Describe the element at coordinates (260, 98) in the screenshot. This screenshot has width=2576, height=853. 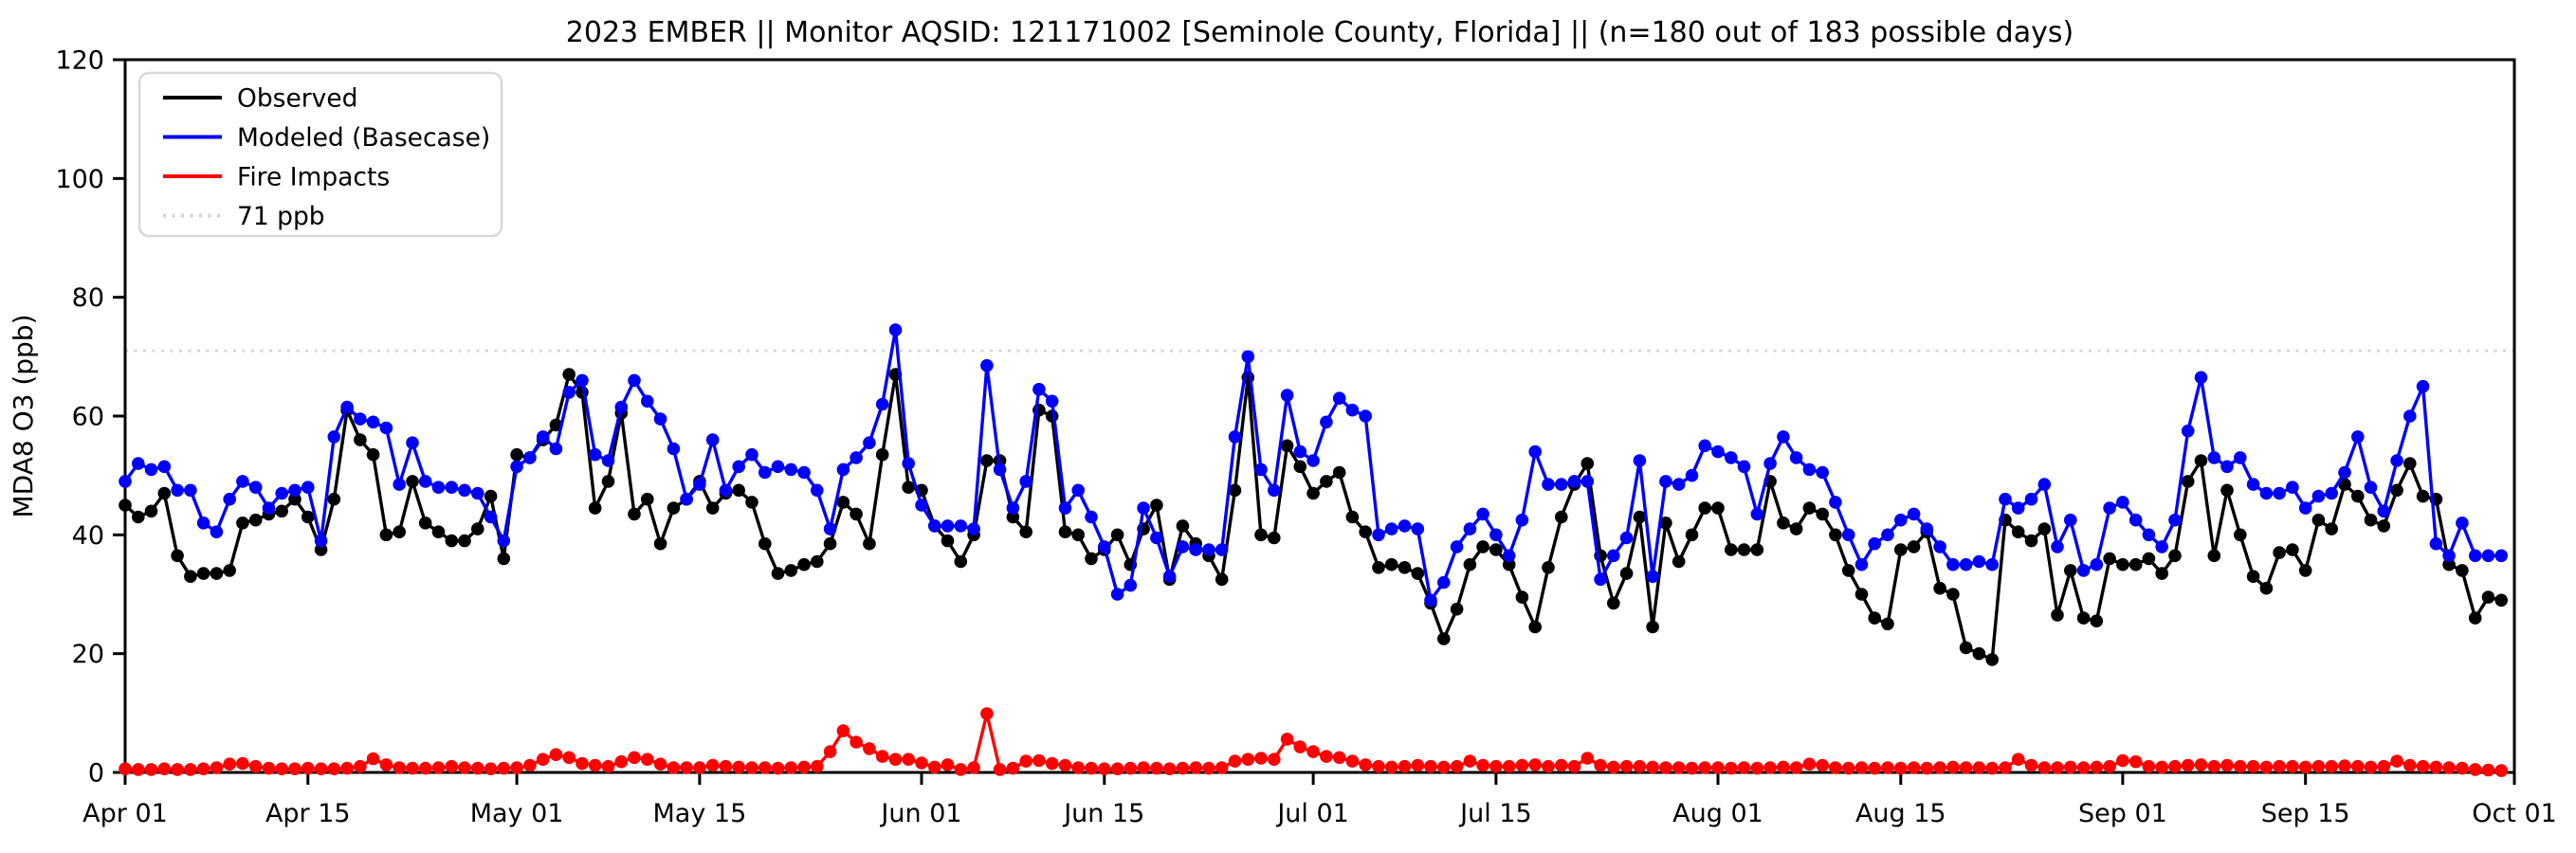
I see `legend-item-observed: Observed` at that location.